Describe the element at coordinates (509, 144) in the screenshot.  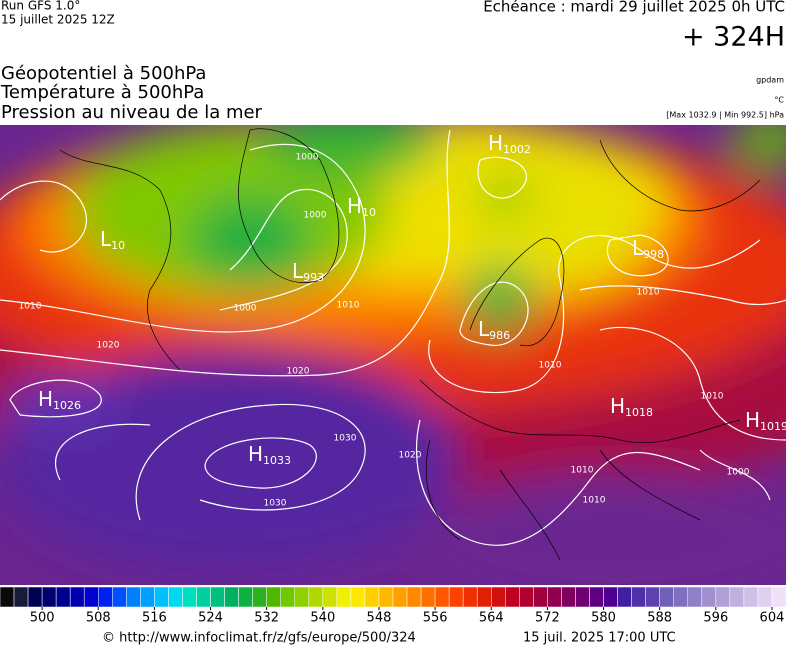
I see `pressure-center: H1002` at that location.